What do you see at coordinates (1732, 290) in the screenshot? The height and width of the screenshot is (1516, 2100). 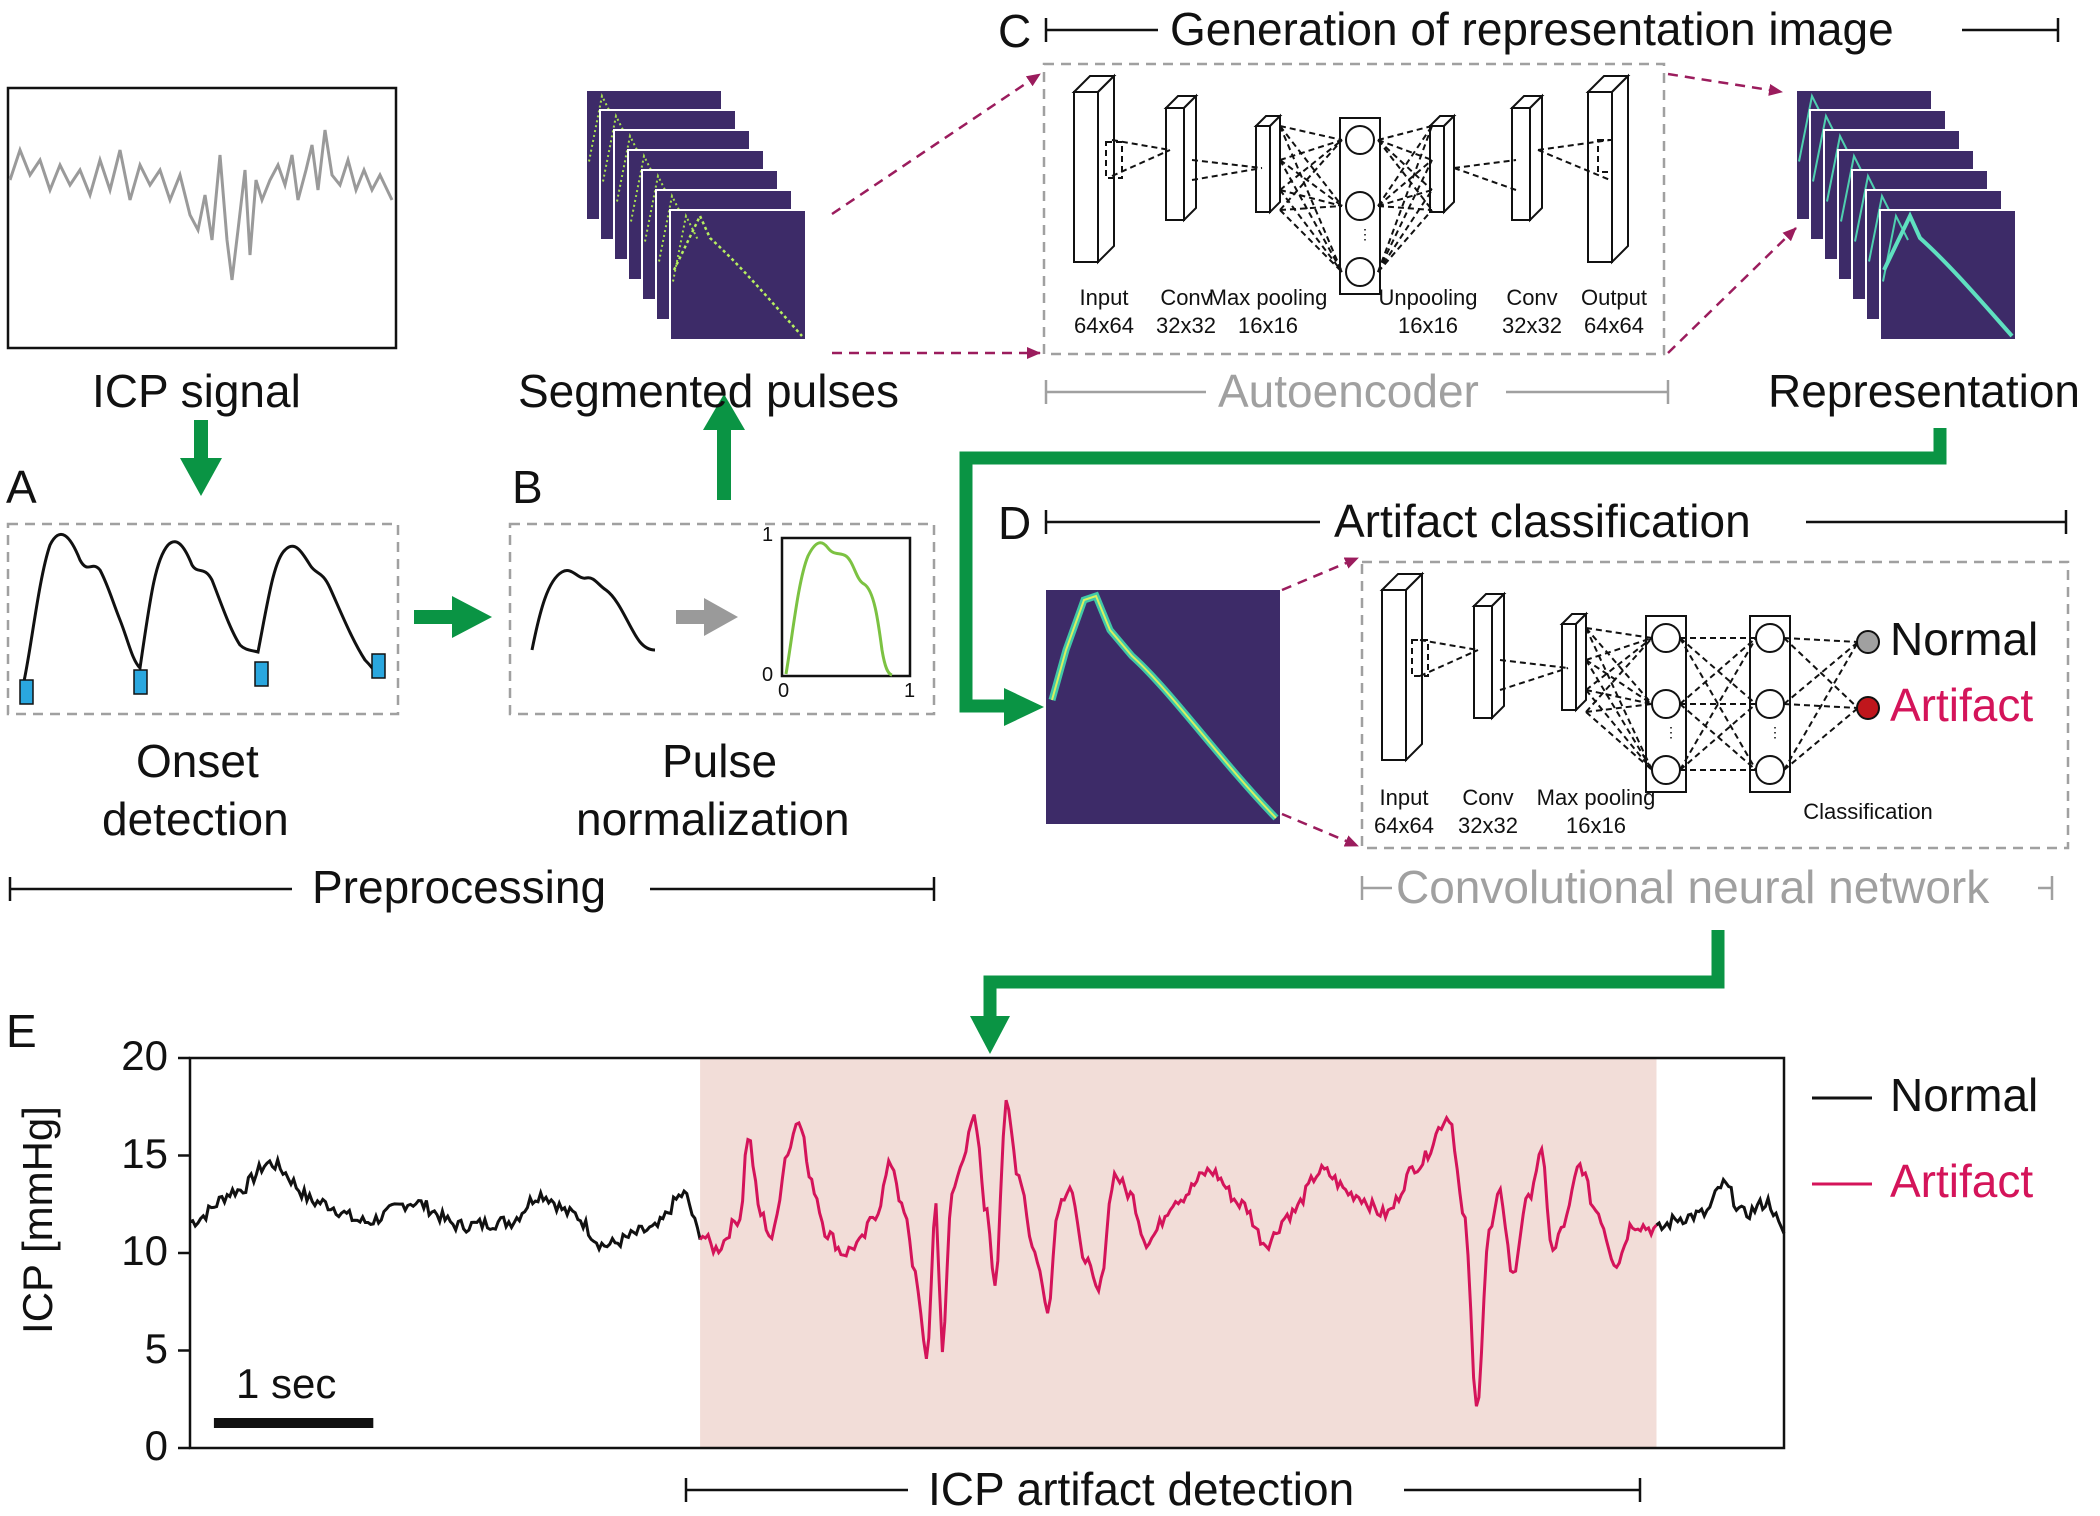 I see `arrow-ae-to-rep-bottom` at bounding box center [1732, 290].